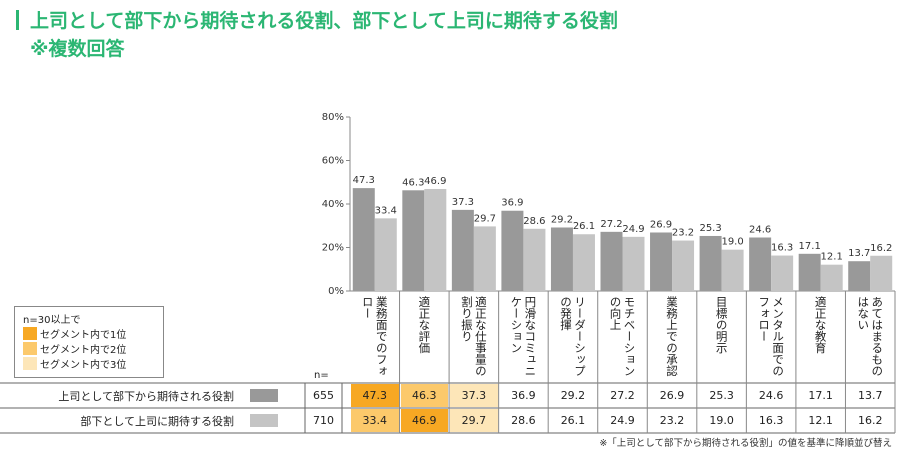 This screenshot has height=450, width=900. Describe the element at coordinates (52, 320) in the screenshot. I see `legend-title: n=30以上で` at that location.